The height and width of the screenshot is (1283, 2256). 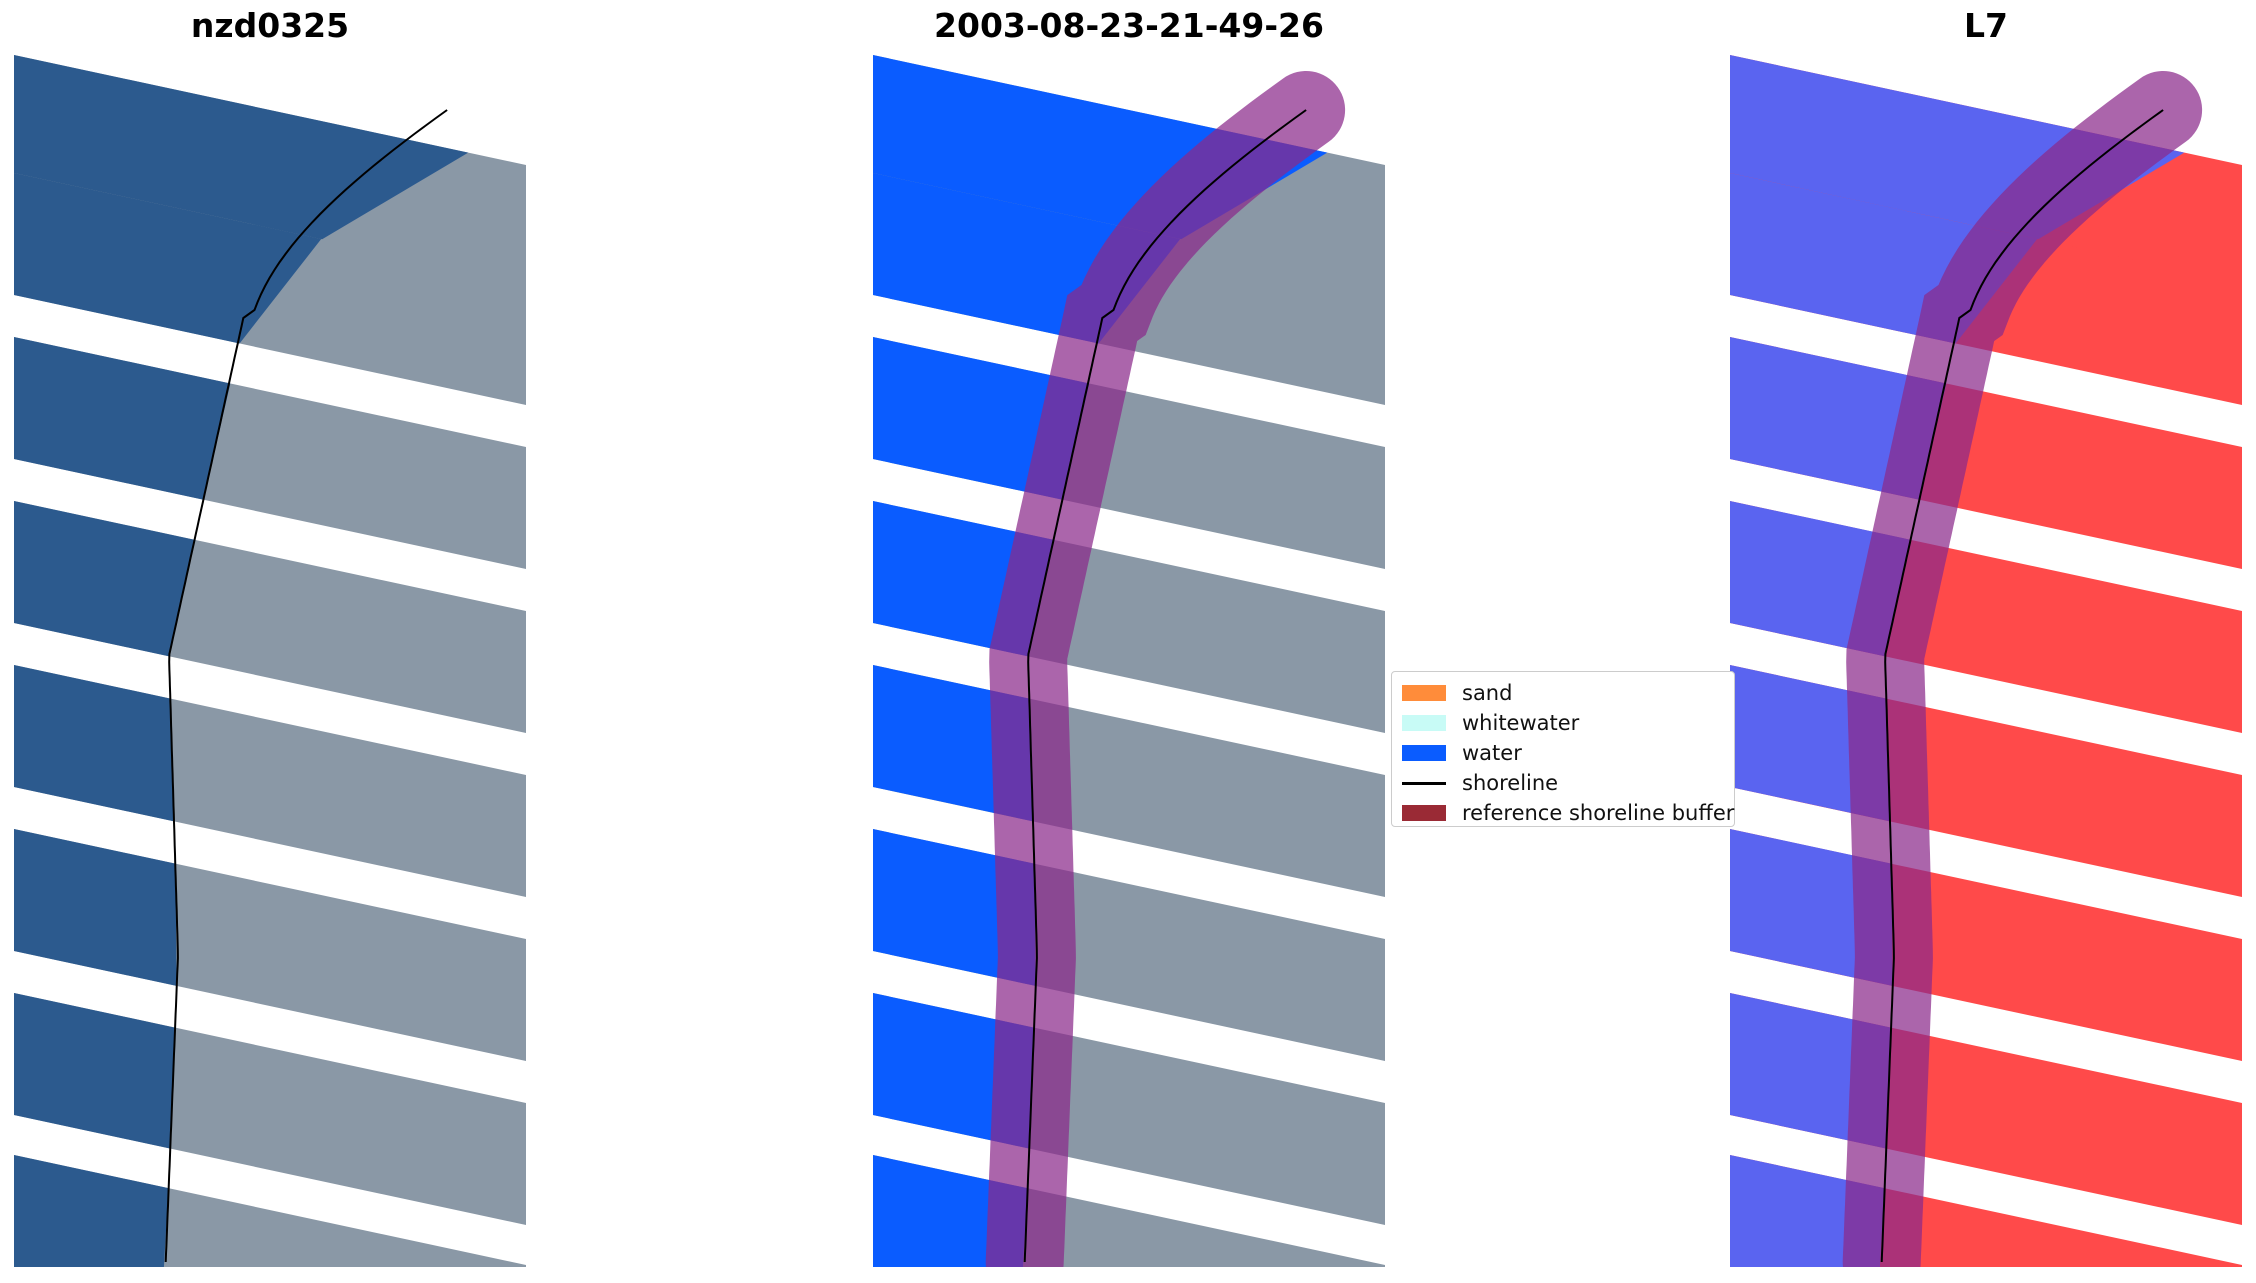 What do you see at coordinates (1487, 693) in the screenshot?
I see `legend-label: sand` at bounding box center [1487, 693].